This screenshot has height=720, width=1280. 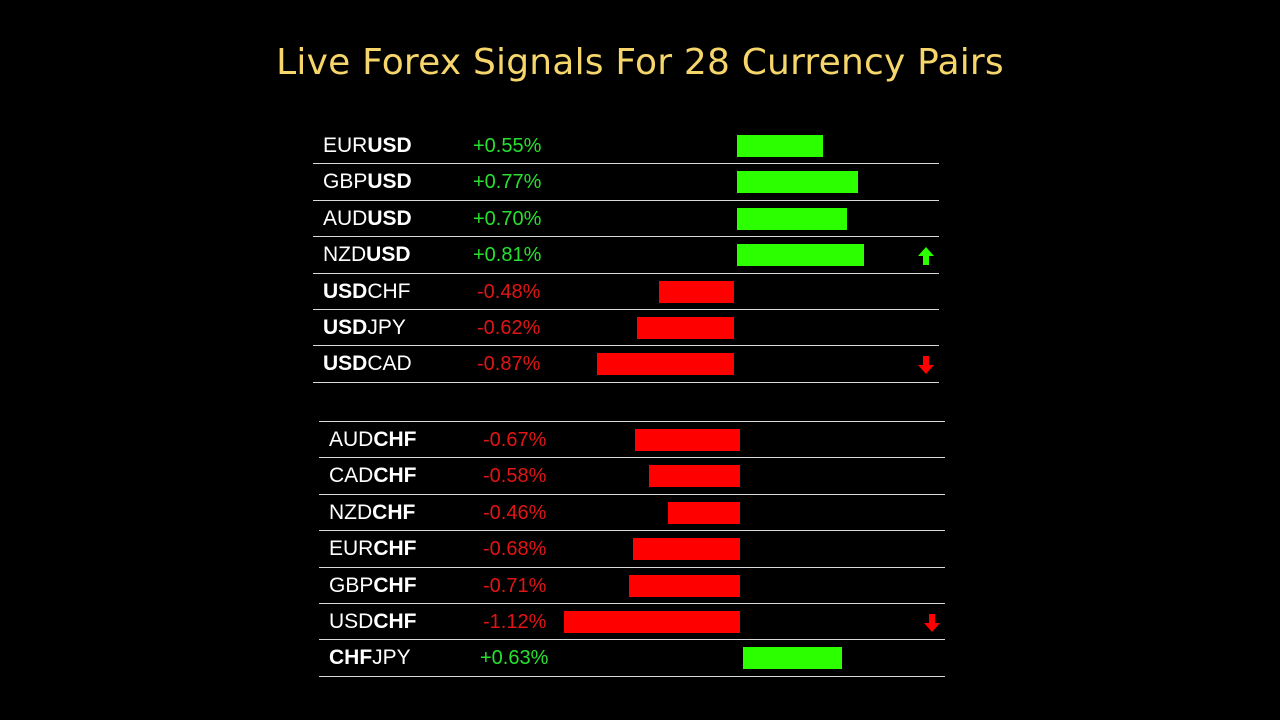 I want to click on change-percent: -1.12%, so click(x=515, y=621).